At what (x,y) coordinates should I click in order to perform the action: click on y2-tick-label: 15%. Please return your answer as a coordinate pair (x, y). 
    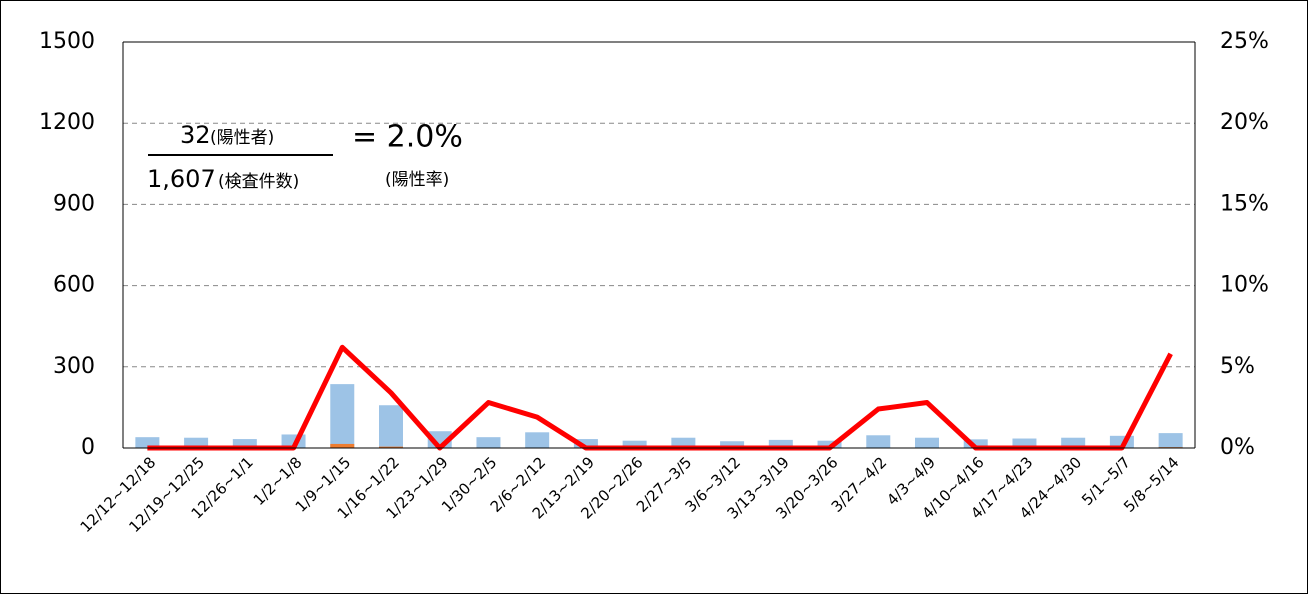
    Looking at the image, I should click on (1244, 203).